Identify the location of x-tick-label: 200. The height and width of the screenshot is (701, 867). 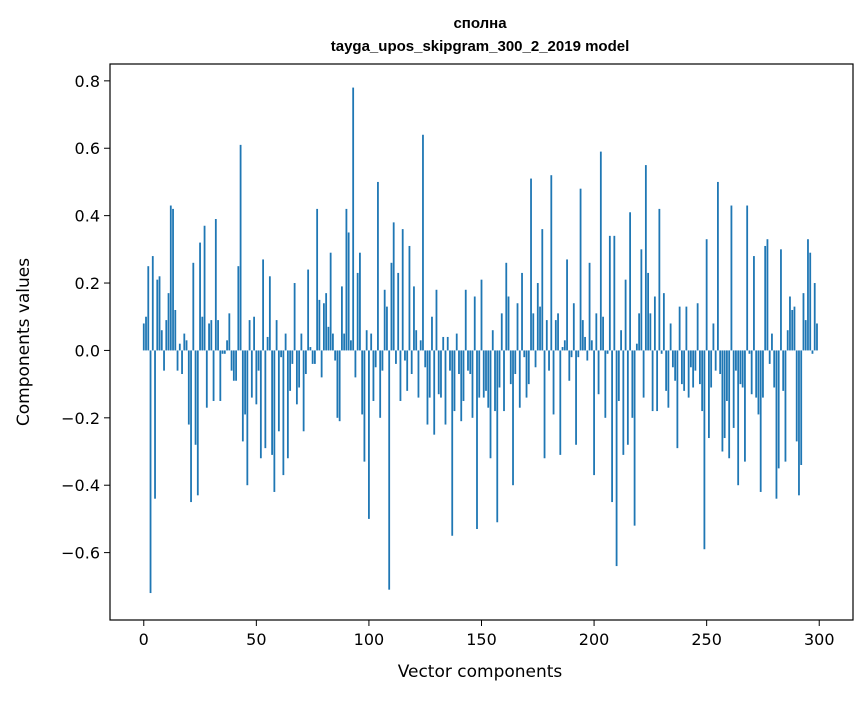
(594, 639).